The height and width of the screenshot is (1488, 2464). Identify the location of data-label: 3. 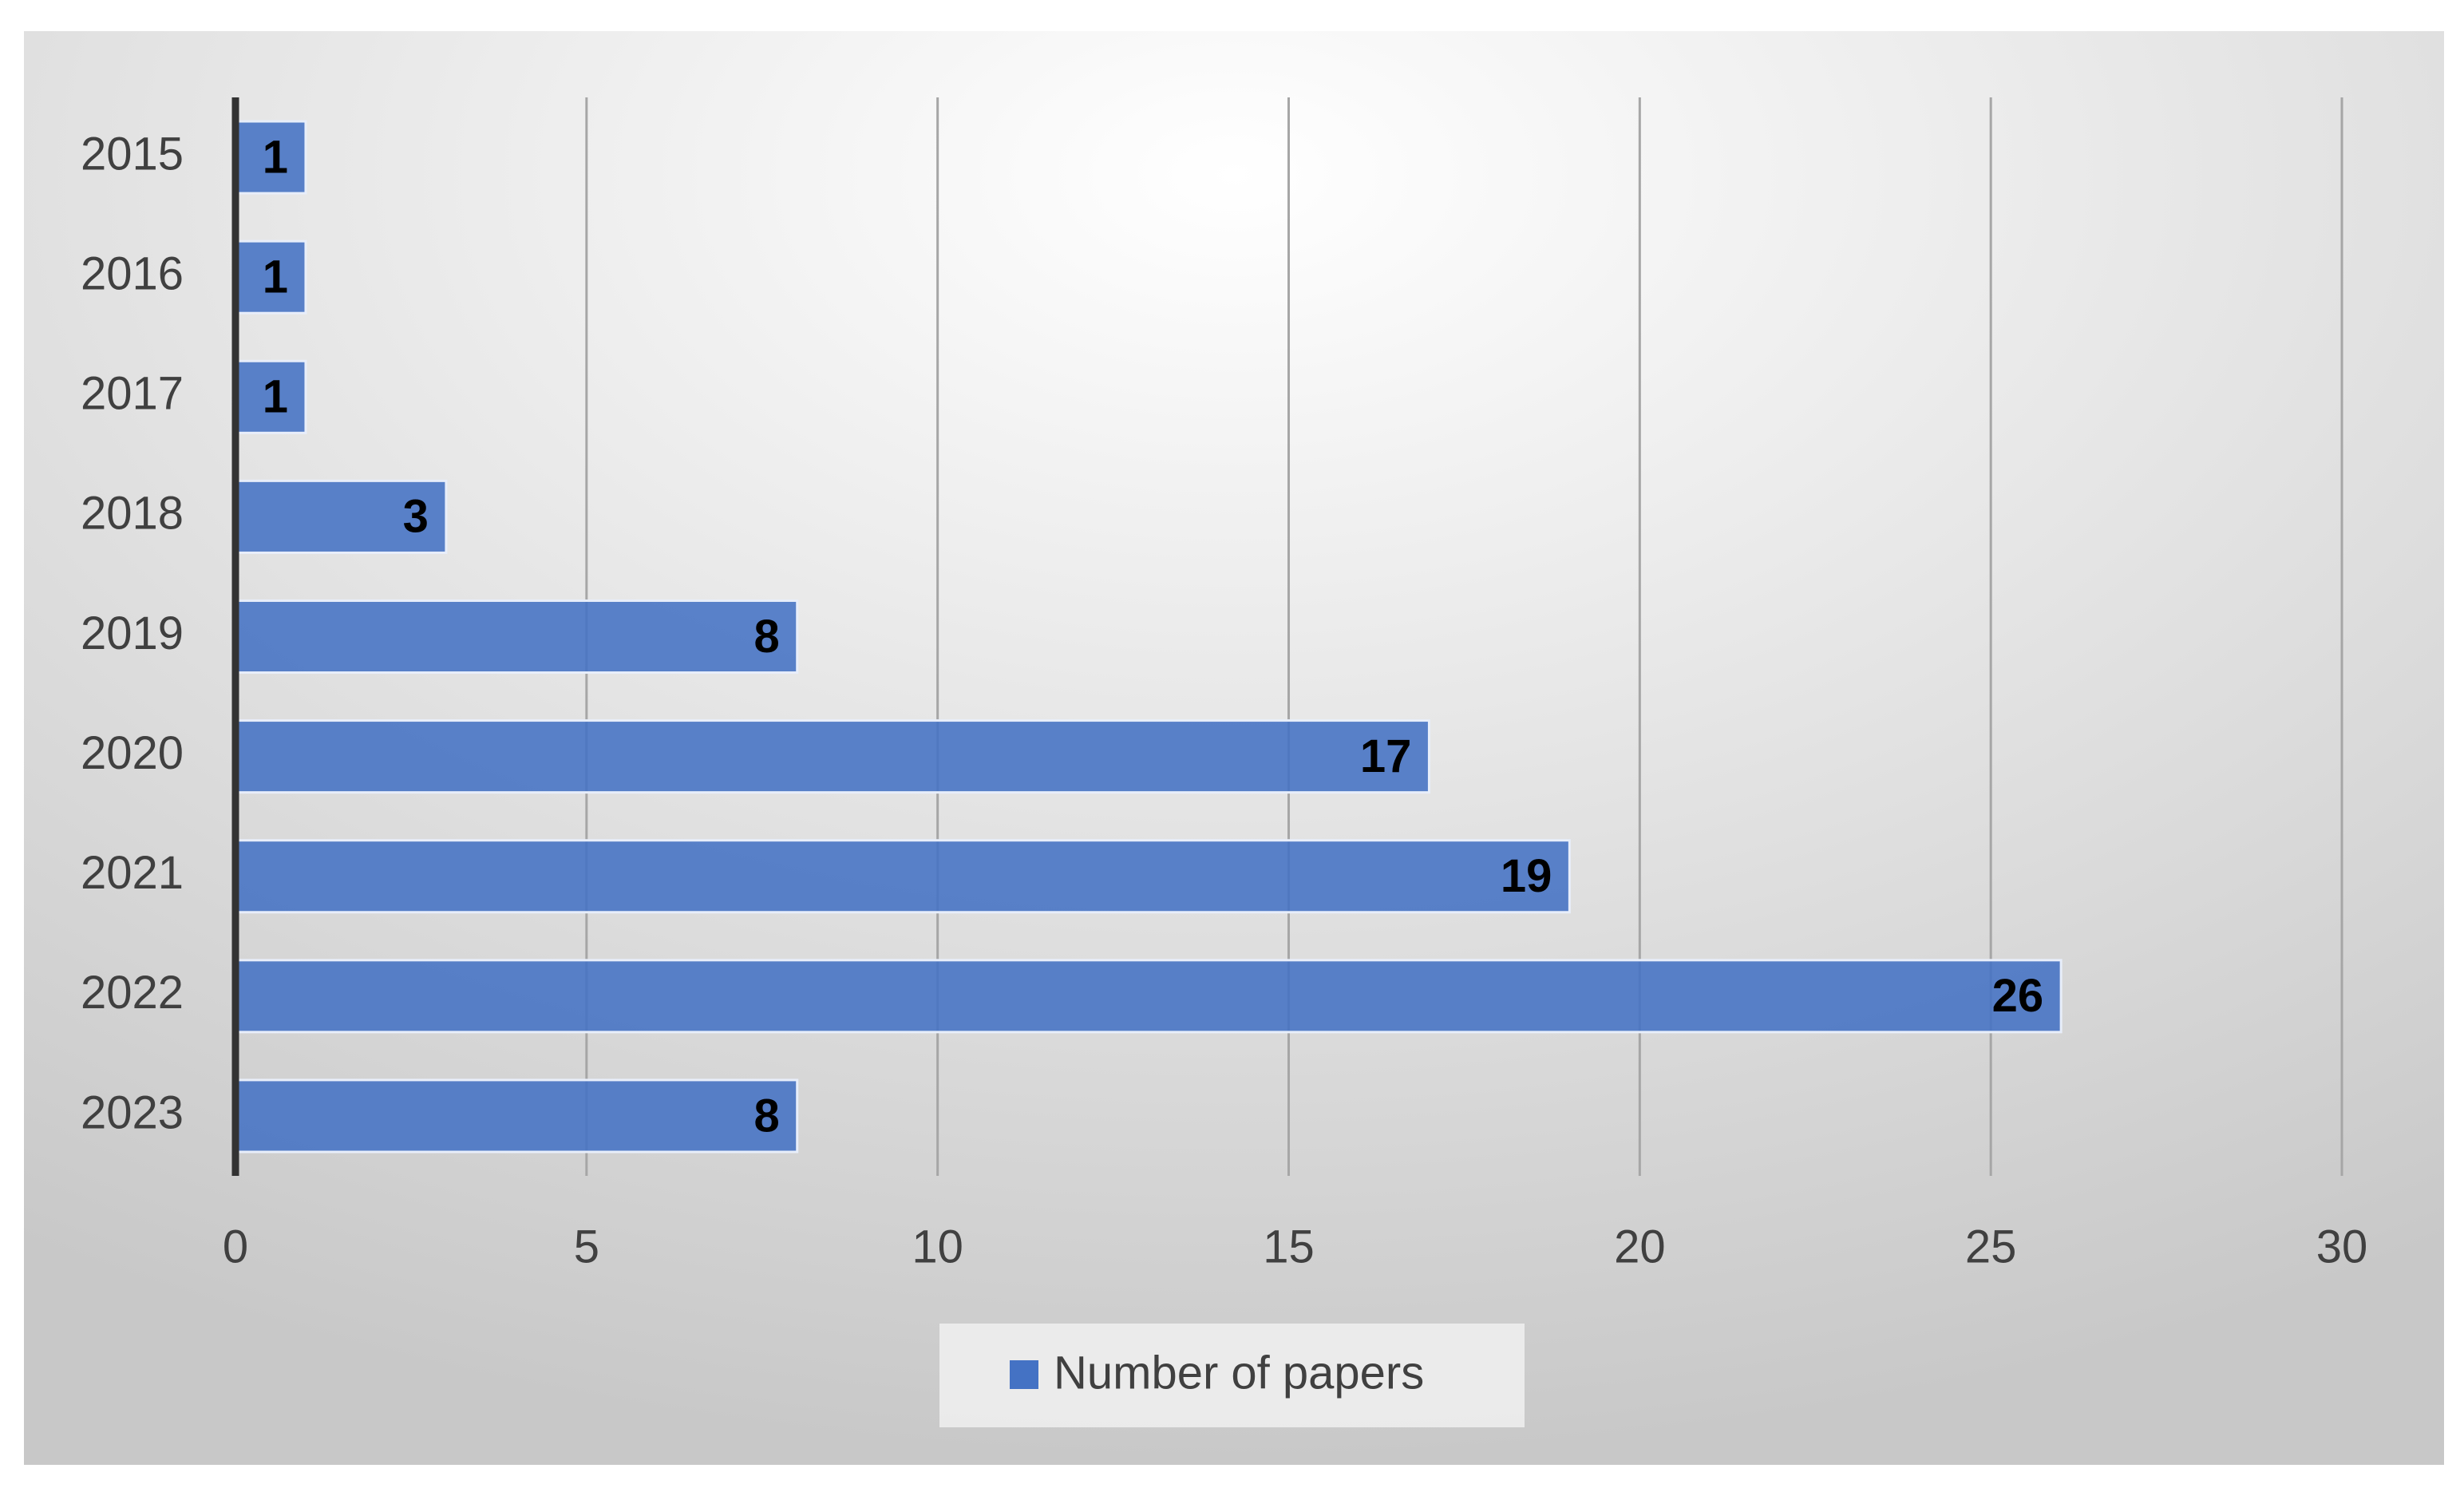
(416, 517).